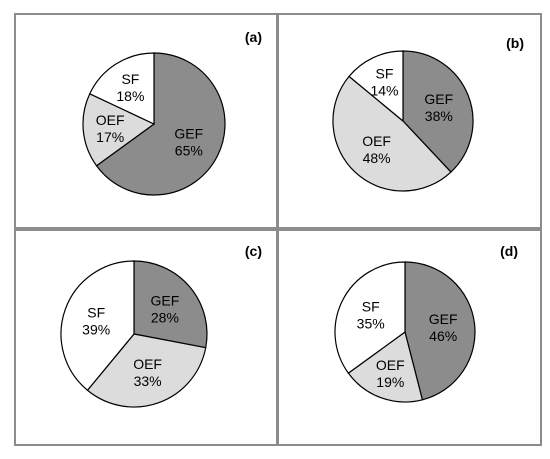 The width and height of the screenshot is (550, 459). What do you see at coordinates (188, 134) in the screenshot?
I see `slice-name-a-gef: GEF` at bounding box center [188, 134].